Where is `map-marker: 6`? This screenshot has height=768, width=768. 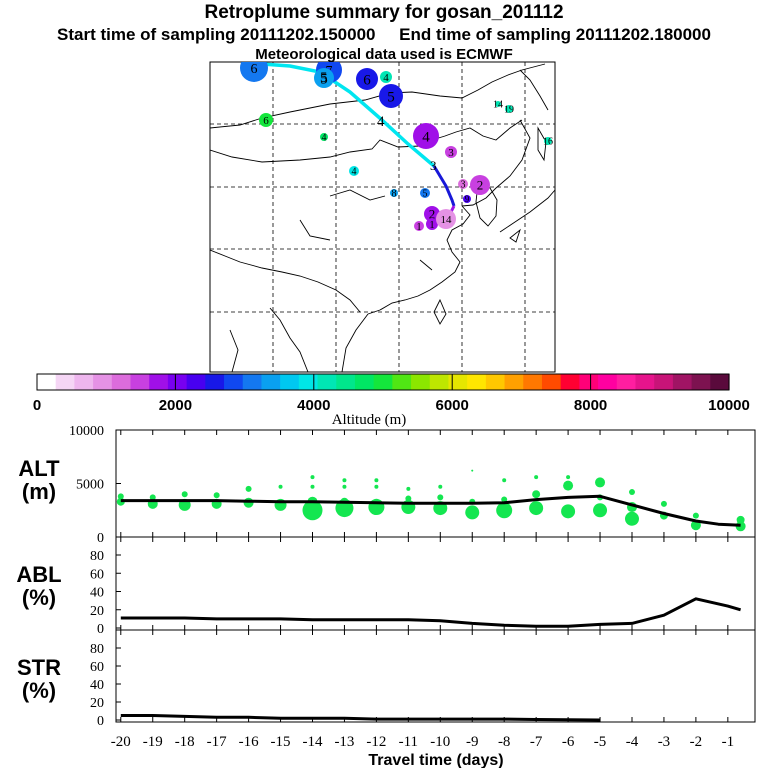
map-marker: 6 is located at coordinates (266, 120).